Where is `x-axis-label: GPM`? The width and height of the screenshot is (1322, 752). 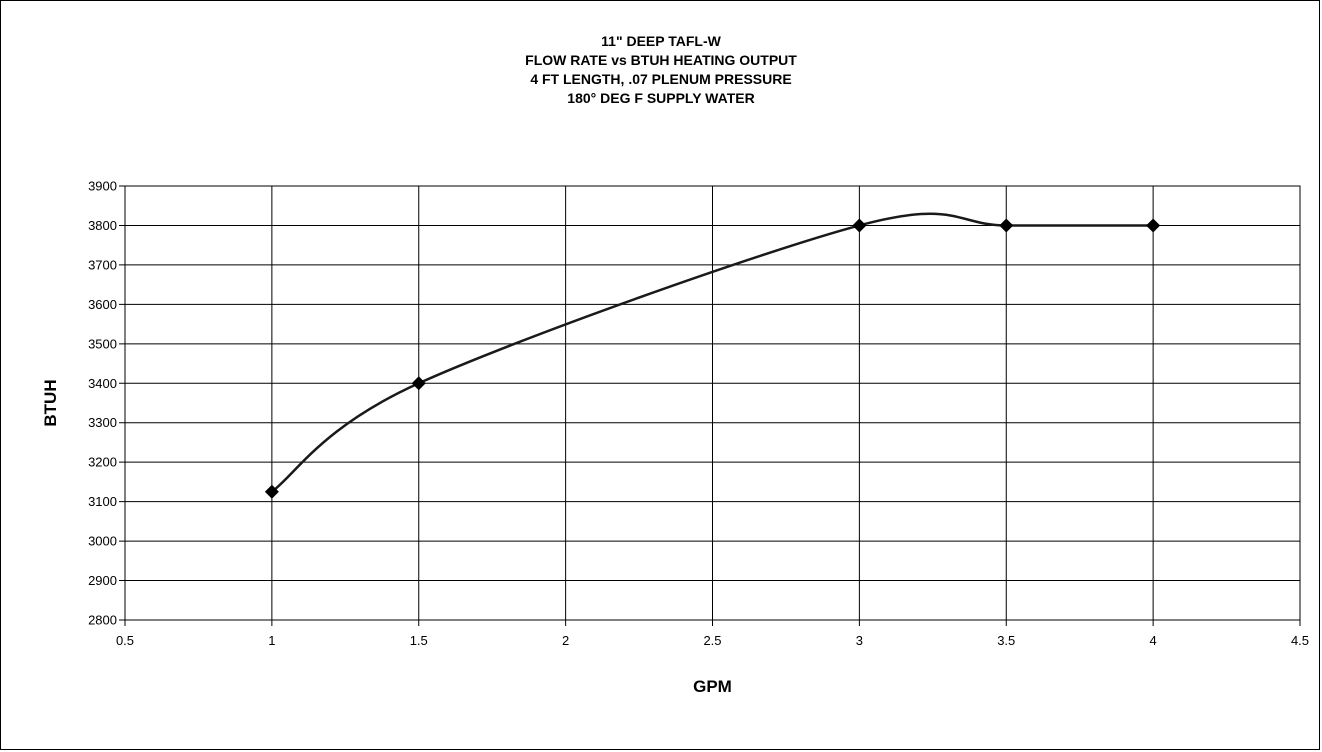
x-axis-label: GPM is located at coordinates (712, 686).